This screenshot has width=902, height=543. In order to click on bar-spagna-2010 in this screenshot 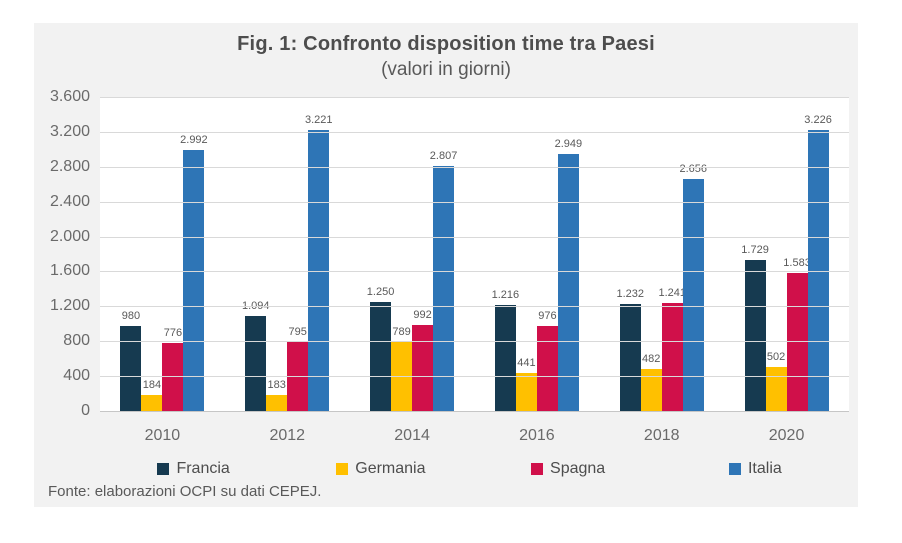, I will do `click(173, 377)`.